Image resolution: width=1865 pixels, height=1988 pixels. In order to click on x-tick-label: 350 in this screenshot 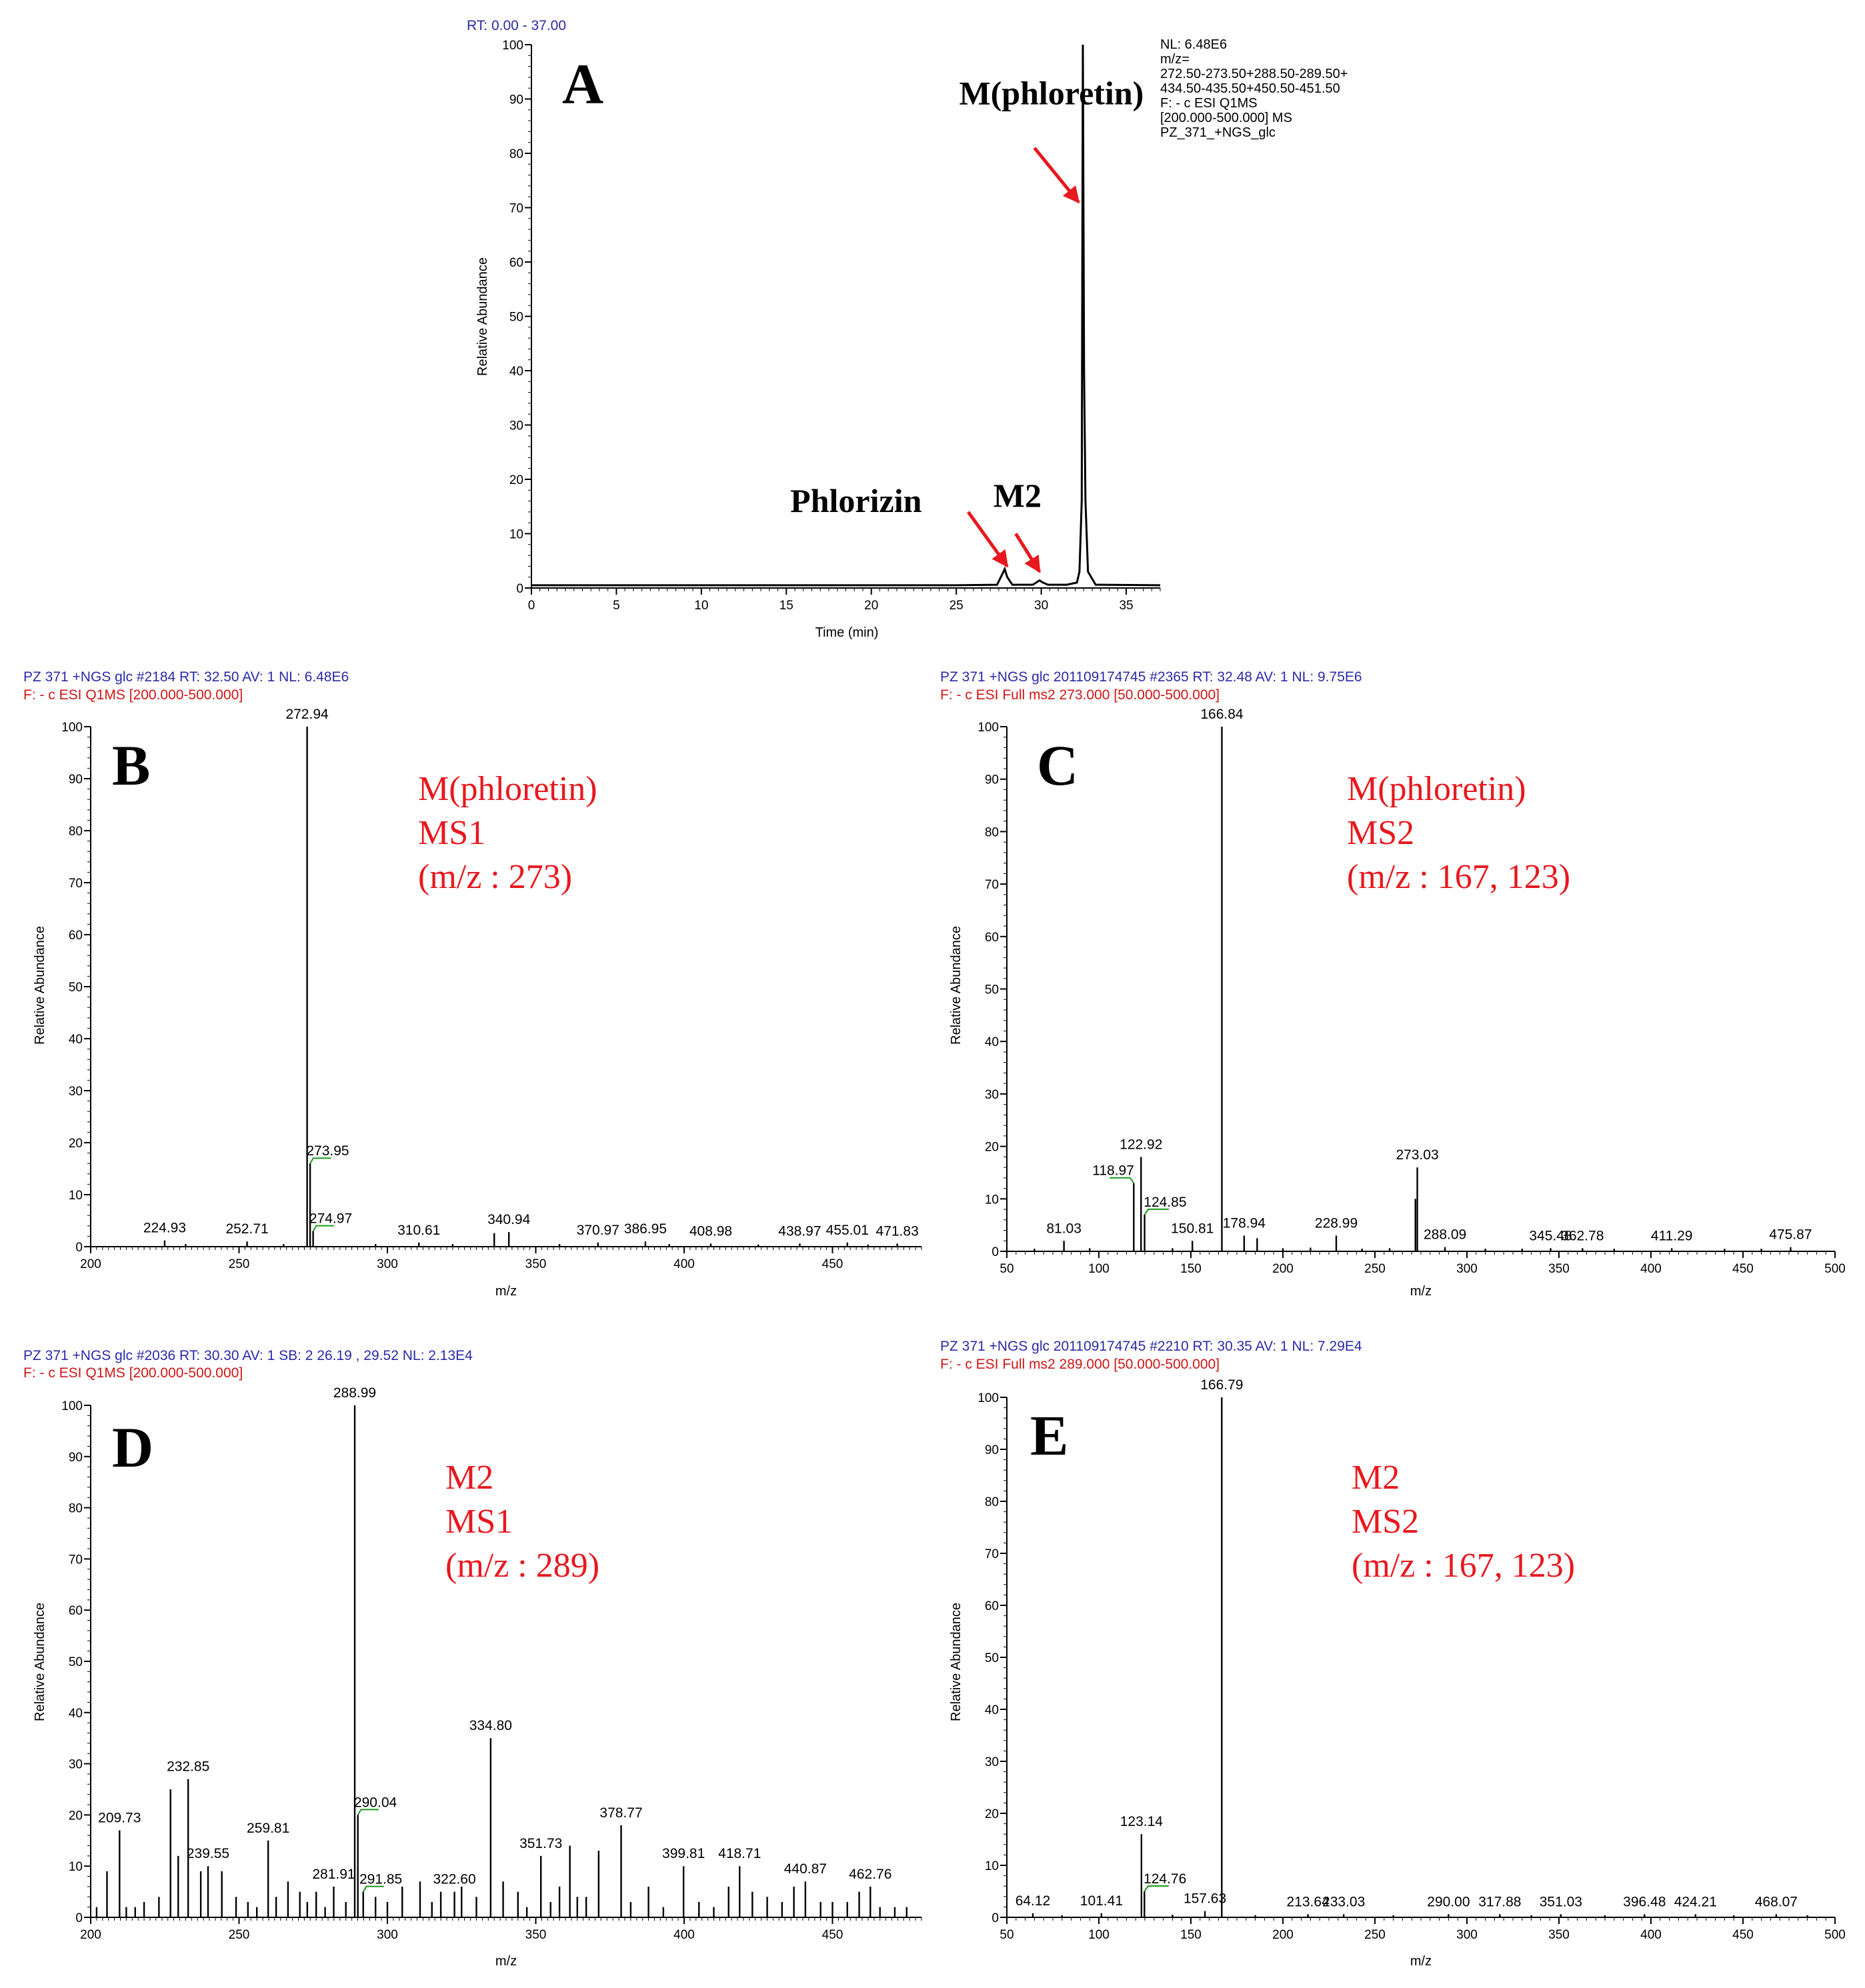, I will do `click(536, 1935)`.